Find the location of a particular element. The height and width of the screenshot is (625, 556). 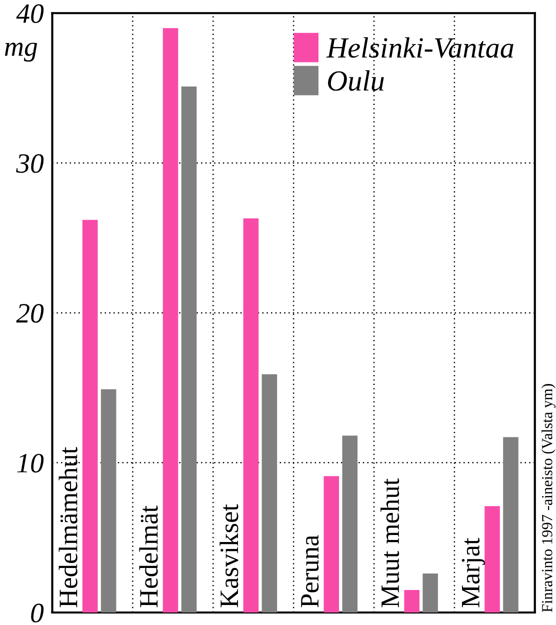

x-tick-label: Marjat is located at coordinates (473, 573).